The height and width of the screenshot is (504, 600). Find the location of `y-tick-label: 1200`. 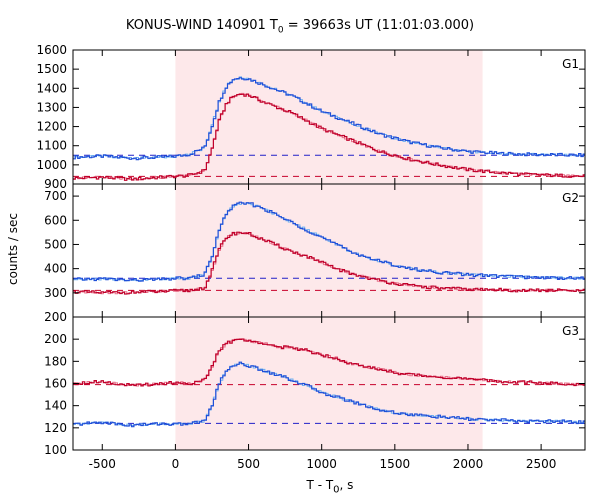

y-tick-label: 1200 is located at coordinates (51, 127).